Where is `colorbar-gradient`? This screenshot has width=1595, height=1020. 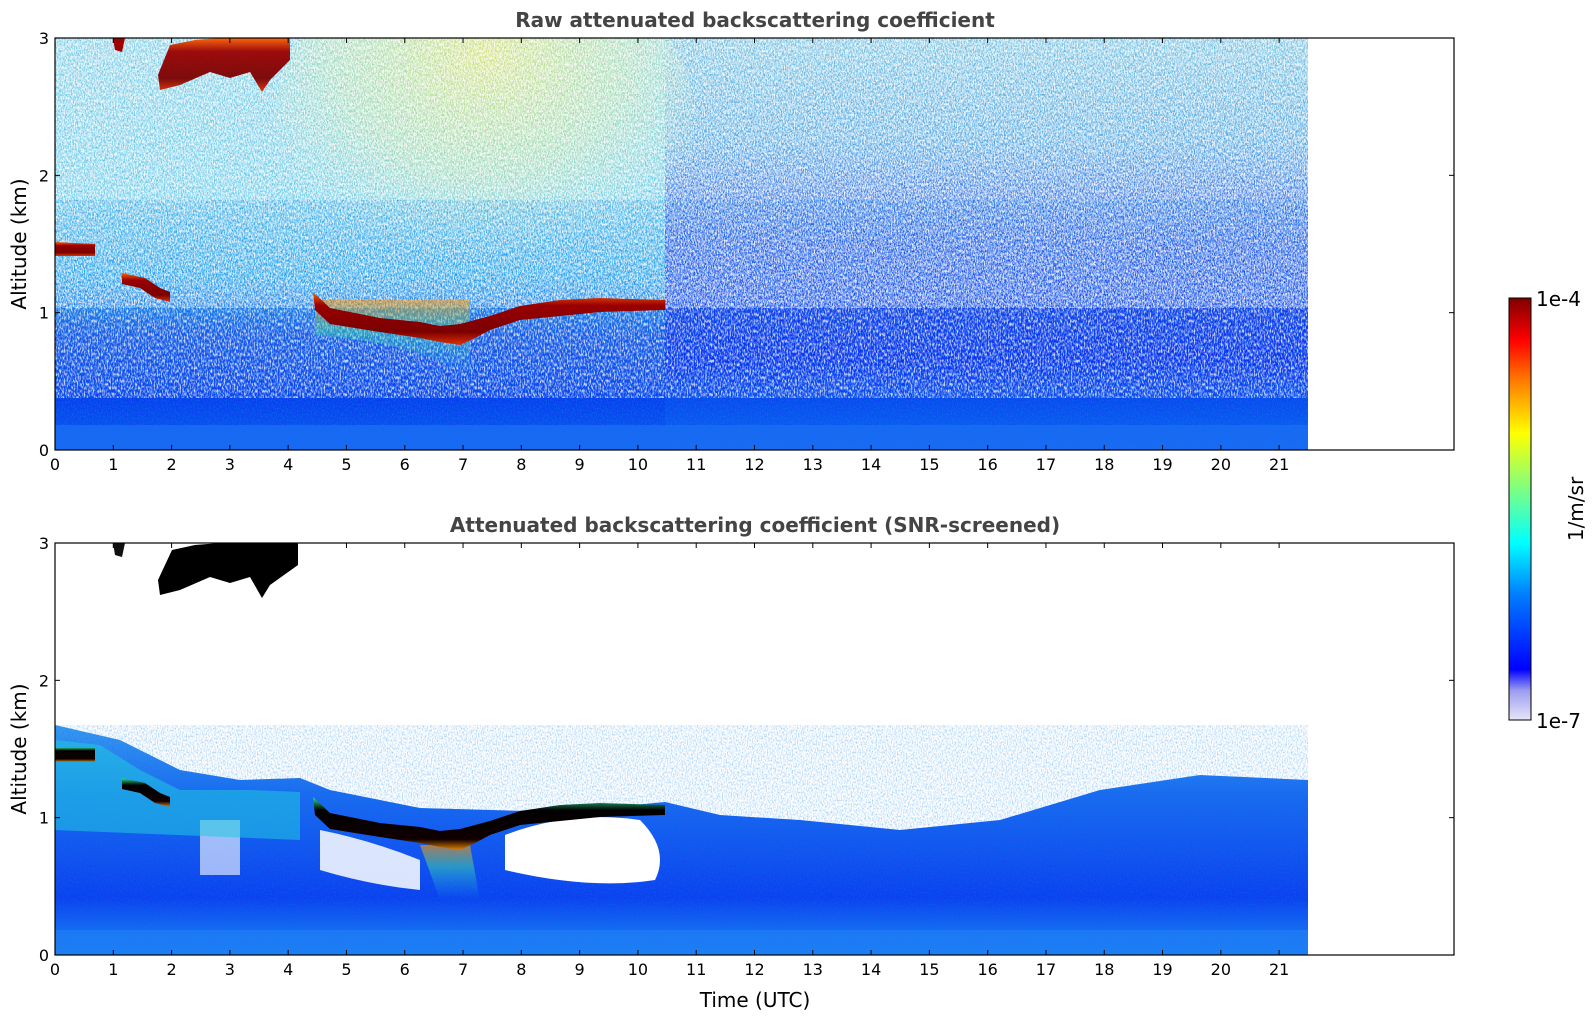 colorbar-gradient is located at coordinates (1520, 509).